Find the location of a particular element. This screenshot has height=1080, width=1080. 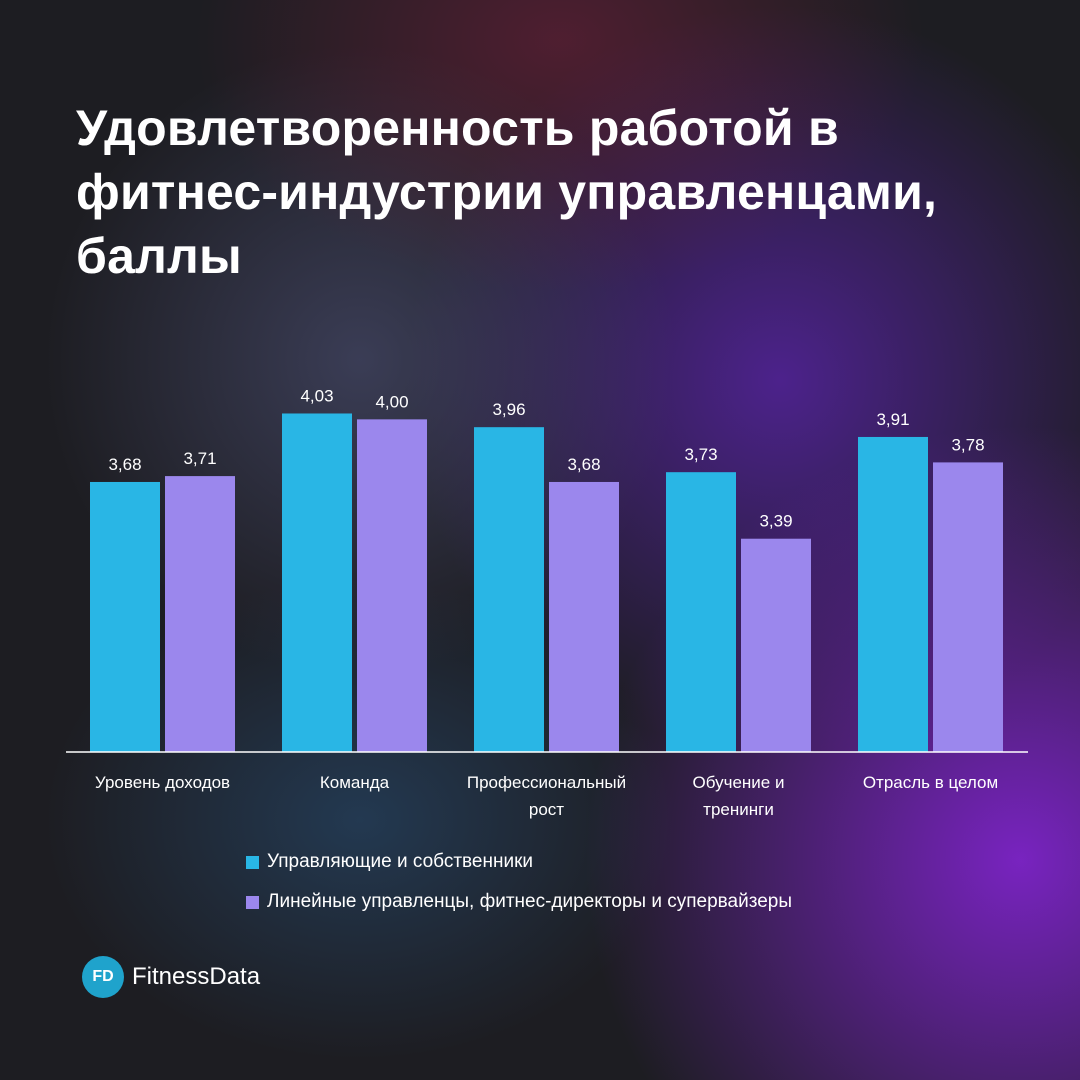

value-label-line-managers-industry: 3,78 is located at coordinates (967, 444).